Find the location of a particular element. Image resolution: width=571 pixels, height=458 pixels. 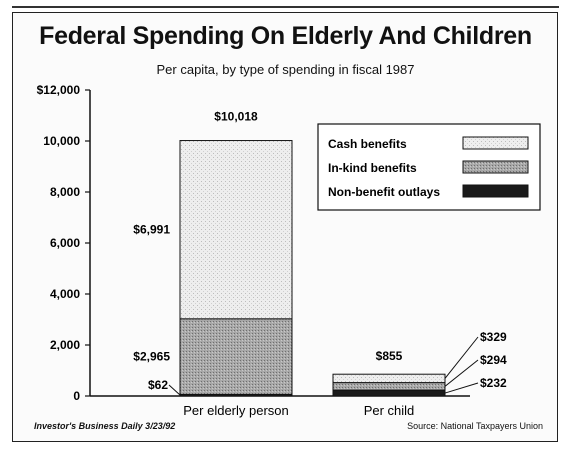

y-tick-label: 10,000 is located at coordinates (61, 141).